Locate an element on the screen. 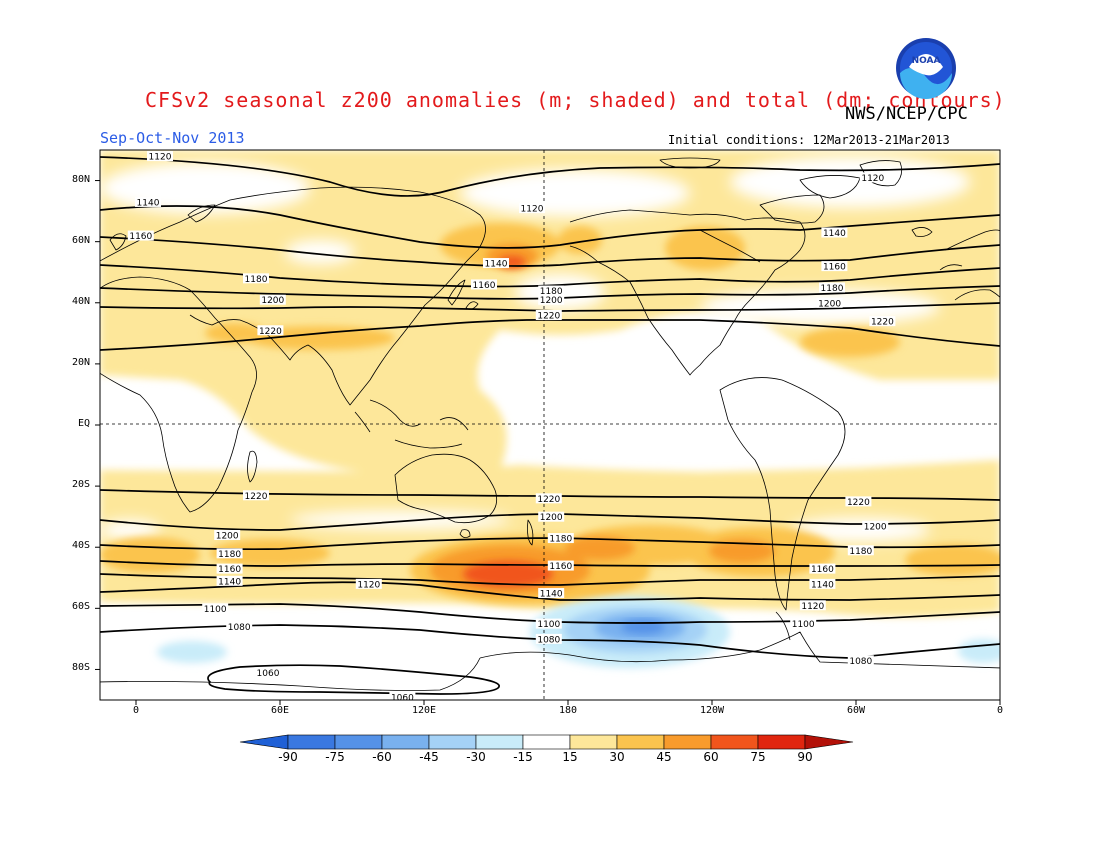  lat-label: 20S is located at coordinates (80, 485).